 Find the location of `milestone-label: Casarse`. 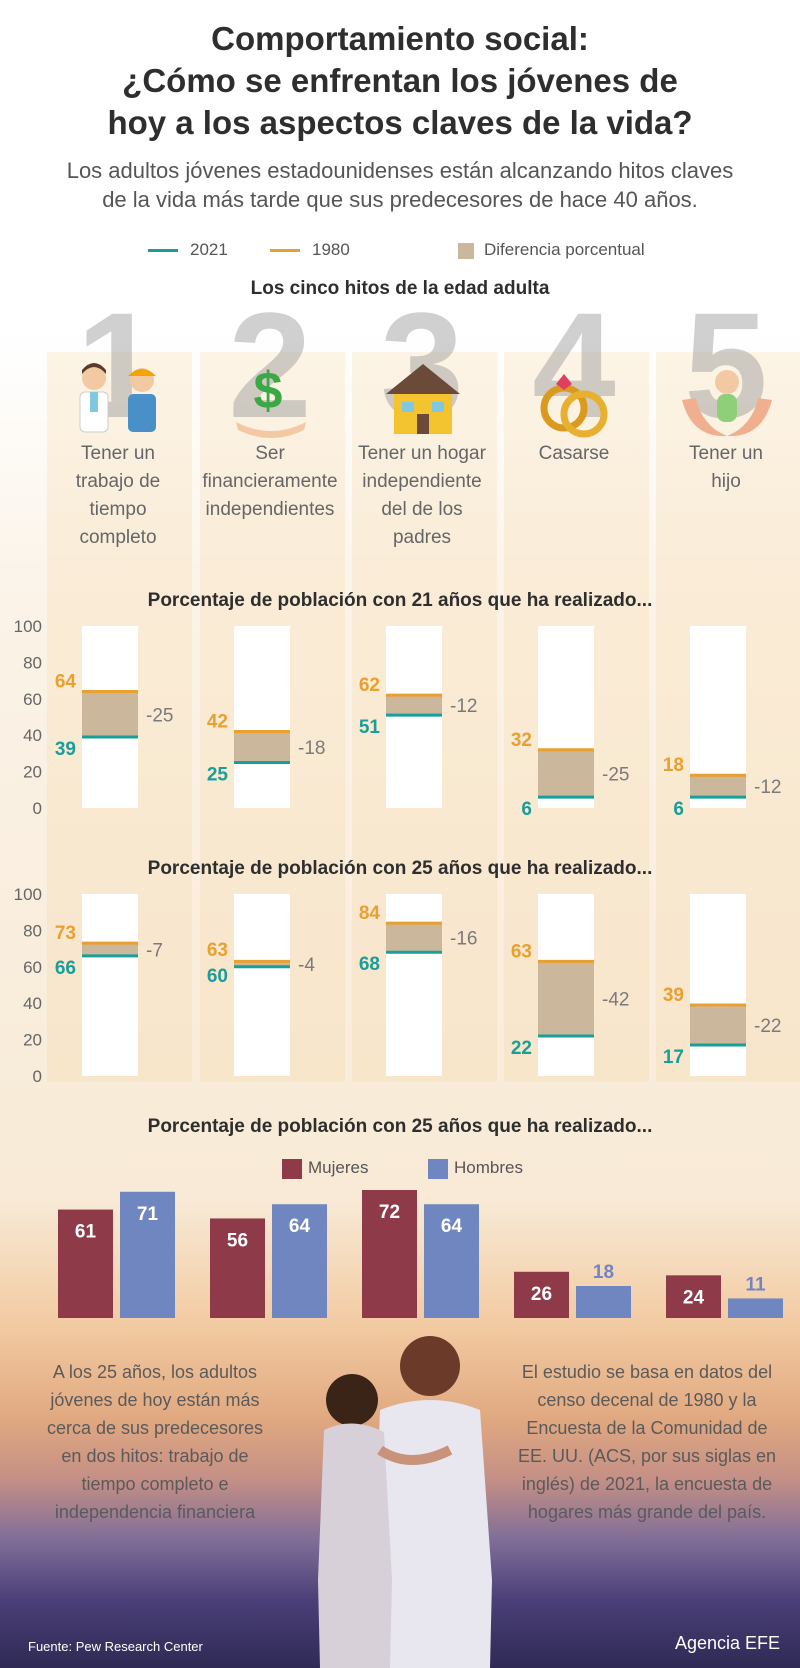

milestone-label: Casarse is located at coordinates (574, 454).